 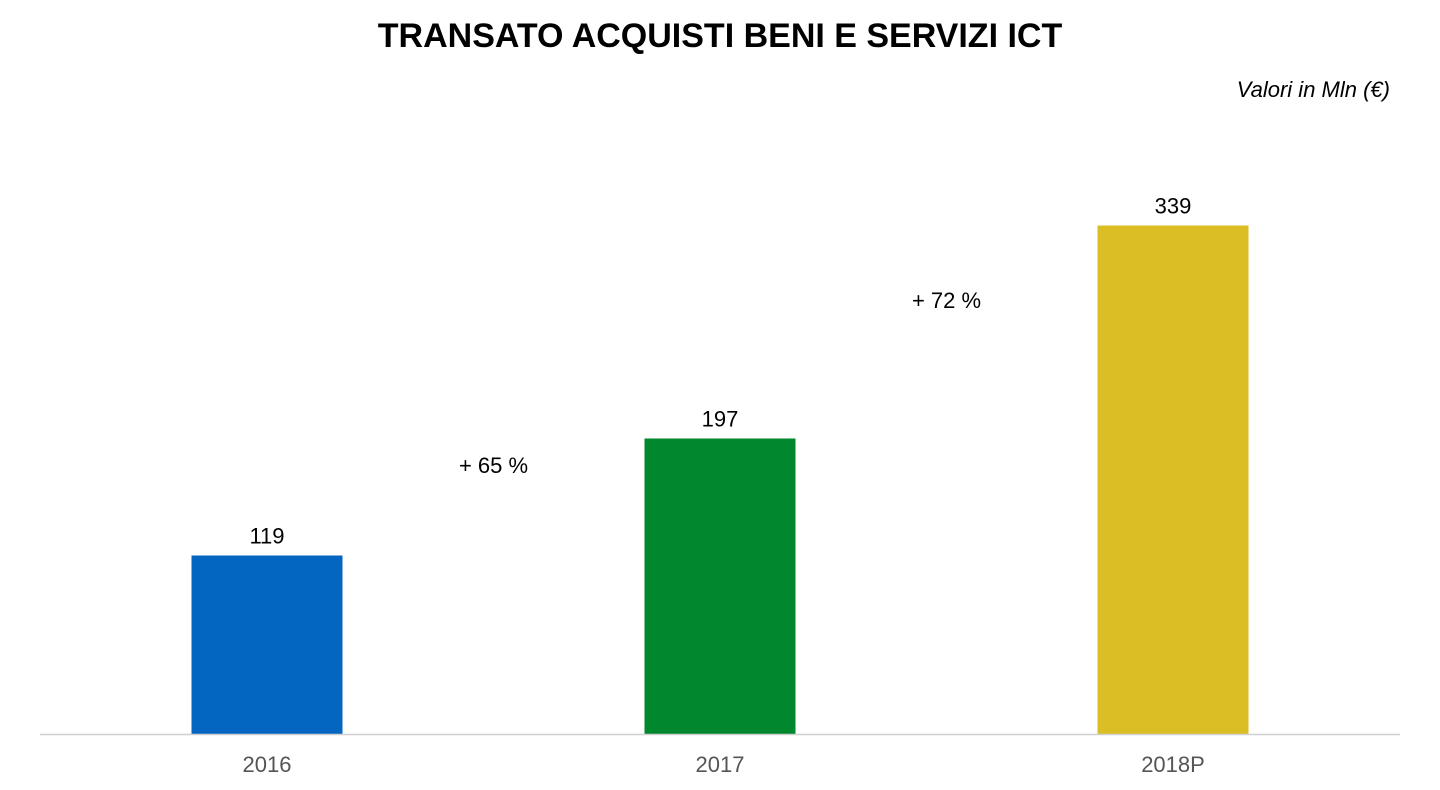 What do you see at coordinates (720, 586) in the screenshot?
I see `bar-2017` at bounding box center [720, 586].